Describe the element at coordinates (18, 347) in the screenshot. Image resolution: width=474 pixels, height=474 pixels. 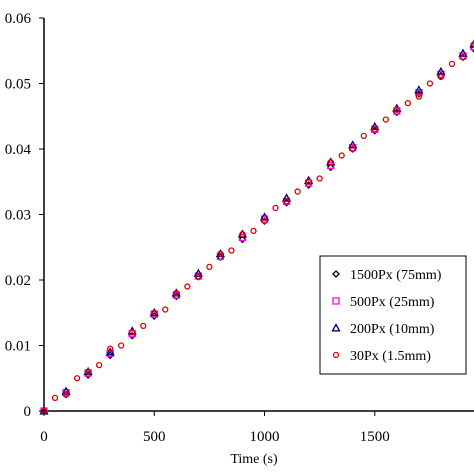
I see `y-tick-label: 0.01` at that location.